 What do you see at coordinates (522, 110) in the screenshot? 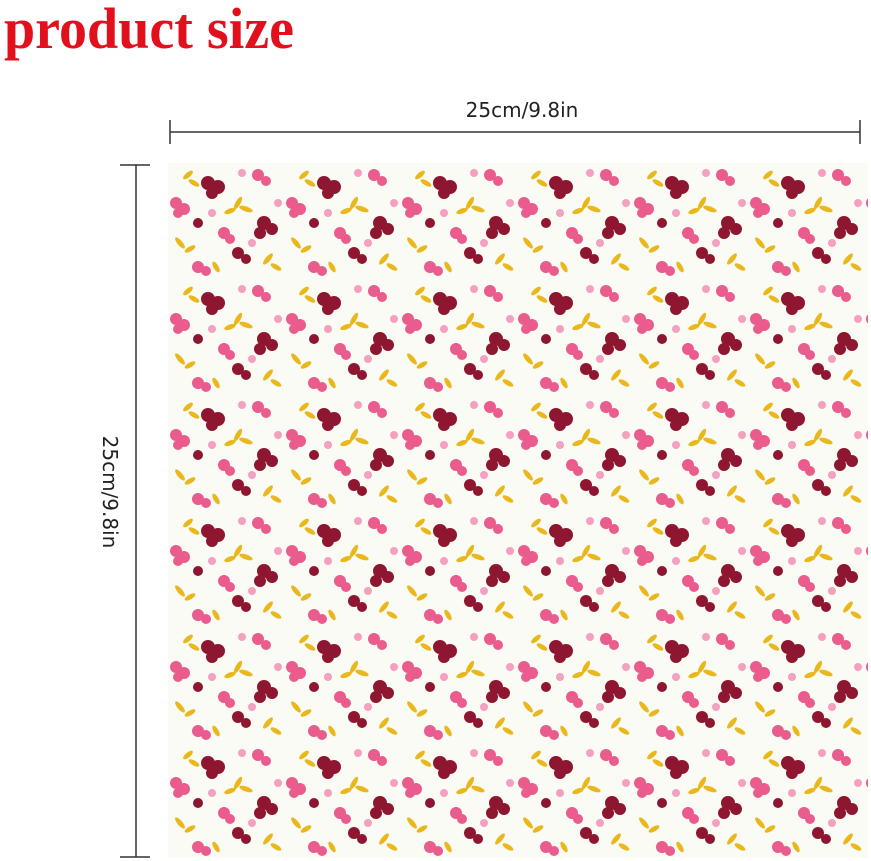
I see `width-label: 25cm/9.8in` at bounding box center [522, 110].